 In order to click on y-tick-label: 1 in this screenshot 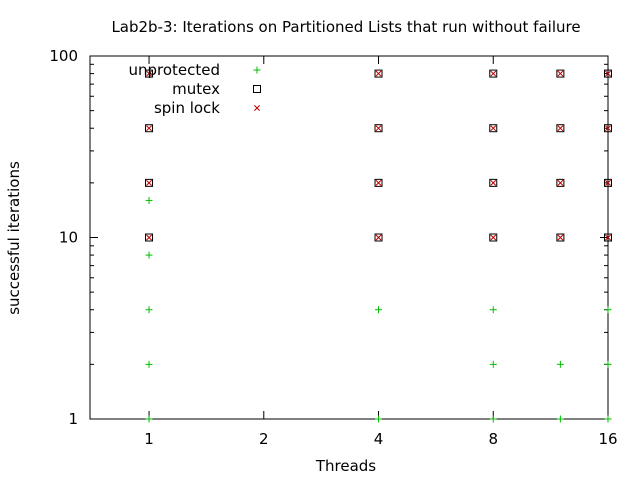, I will do `click(73, 419)`.